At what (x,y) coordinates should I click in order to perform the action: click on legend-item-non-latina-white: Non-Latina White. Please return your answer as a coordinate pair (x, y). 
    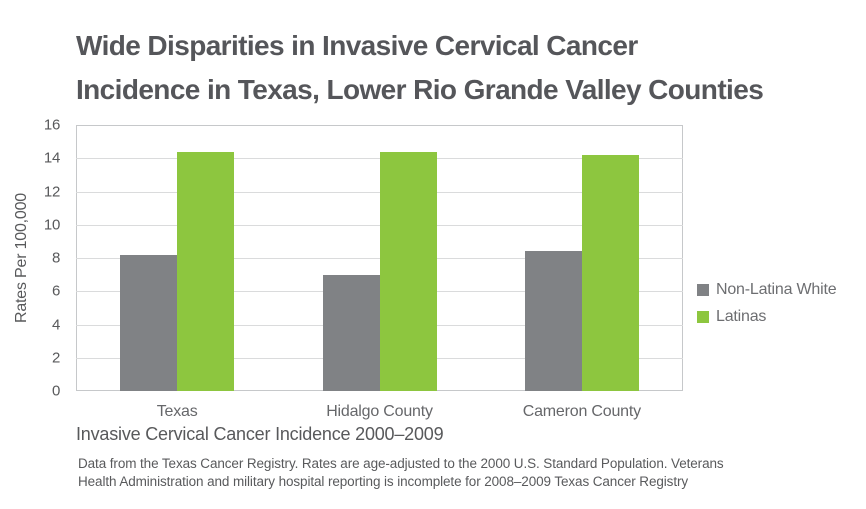
    Looking at the image, I should click on (767, 290).